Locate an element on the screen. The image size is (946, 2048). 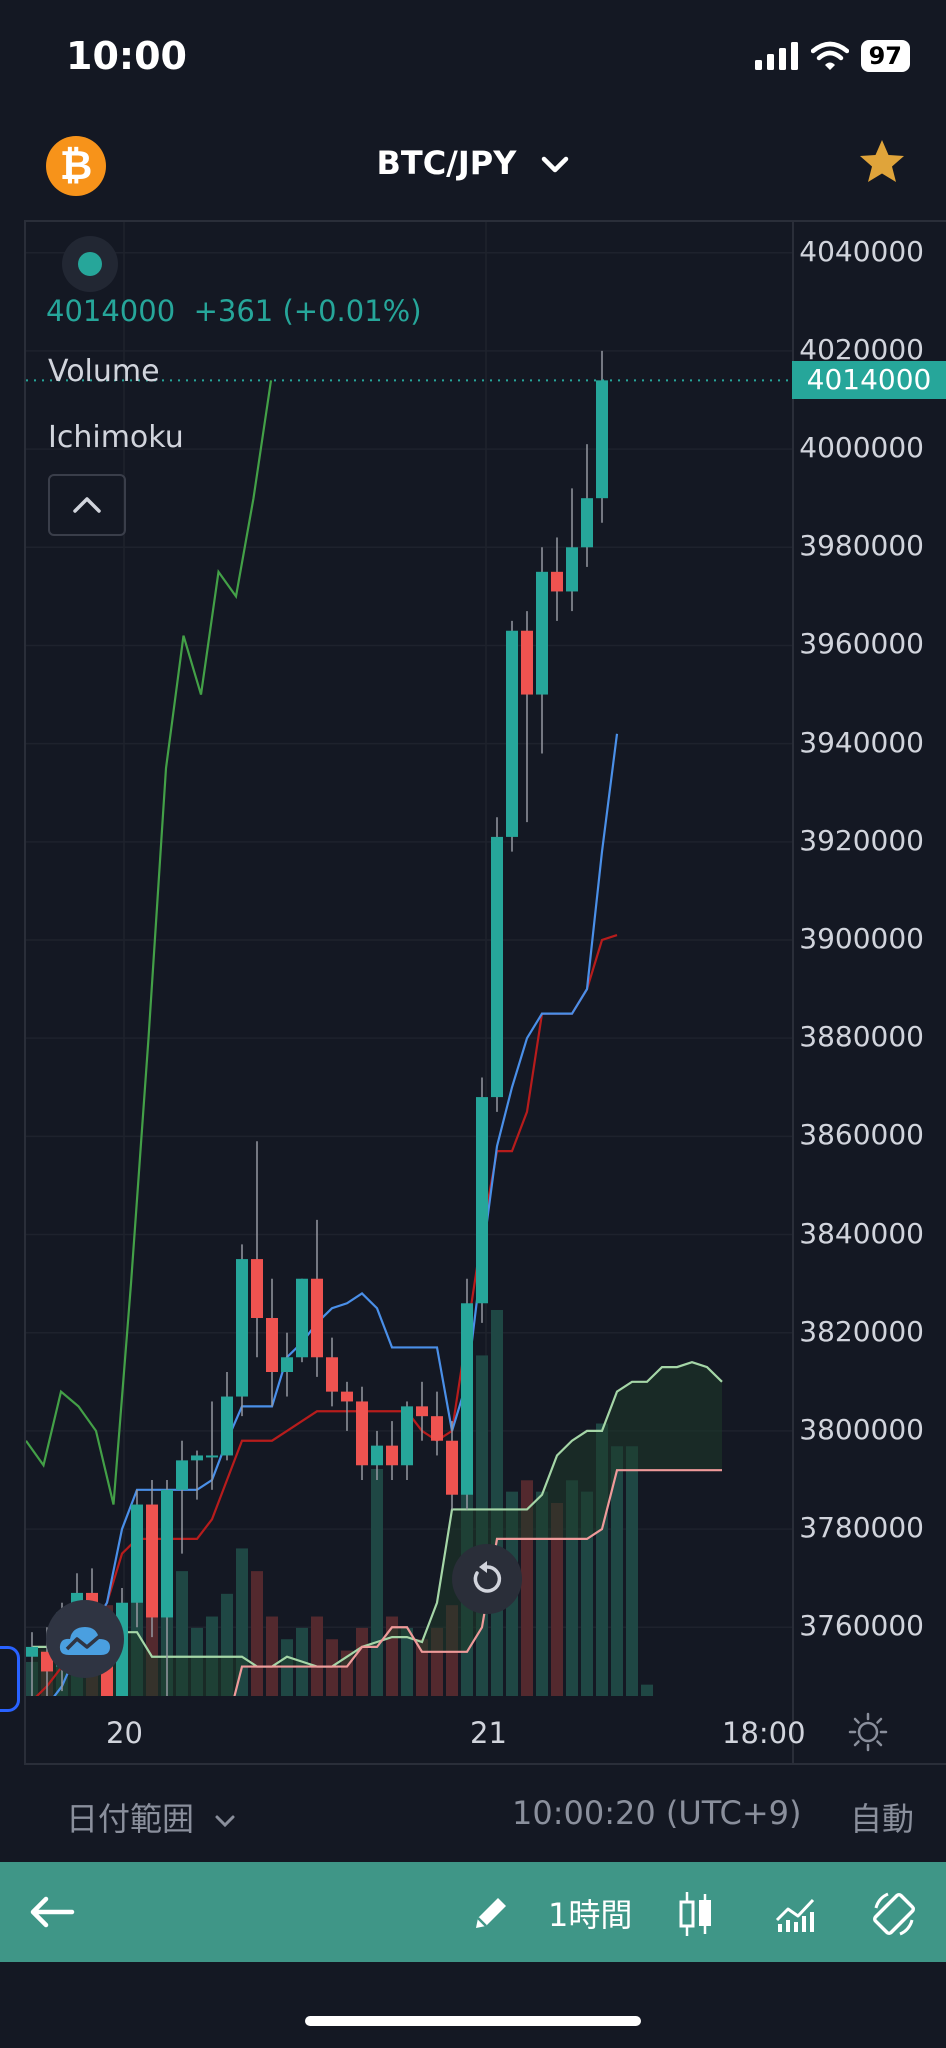
price-tick-label: 3860000 is located at coordinates (861, 1135).